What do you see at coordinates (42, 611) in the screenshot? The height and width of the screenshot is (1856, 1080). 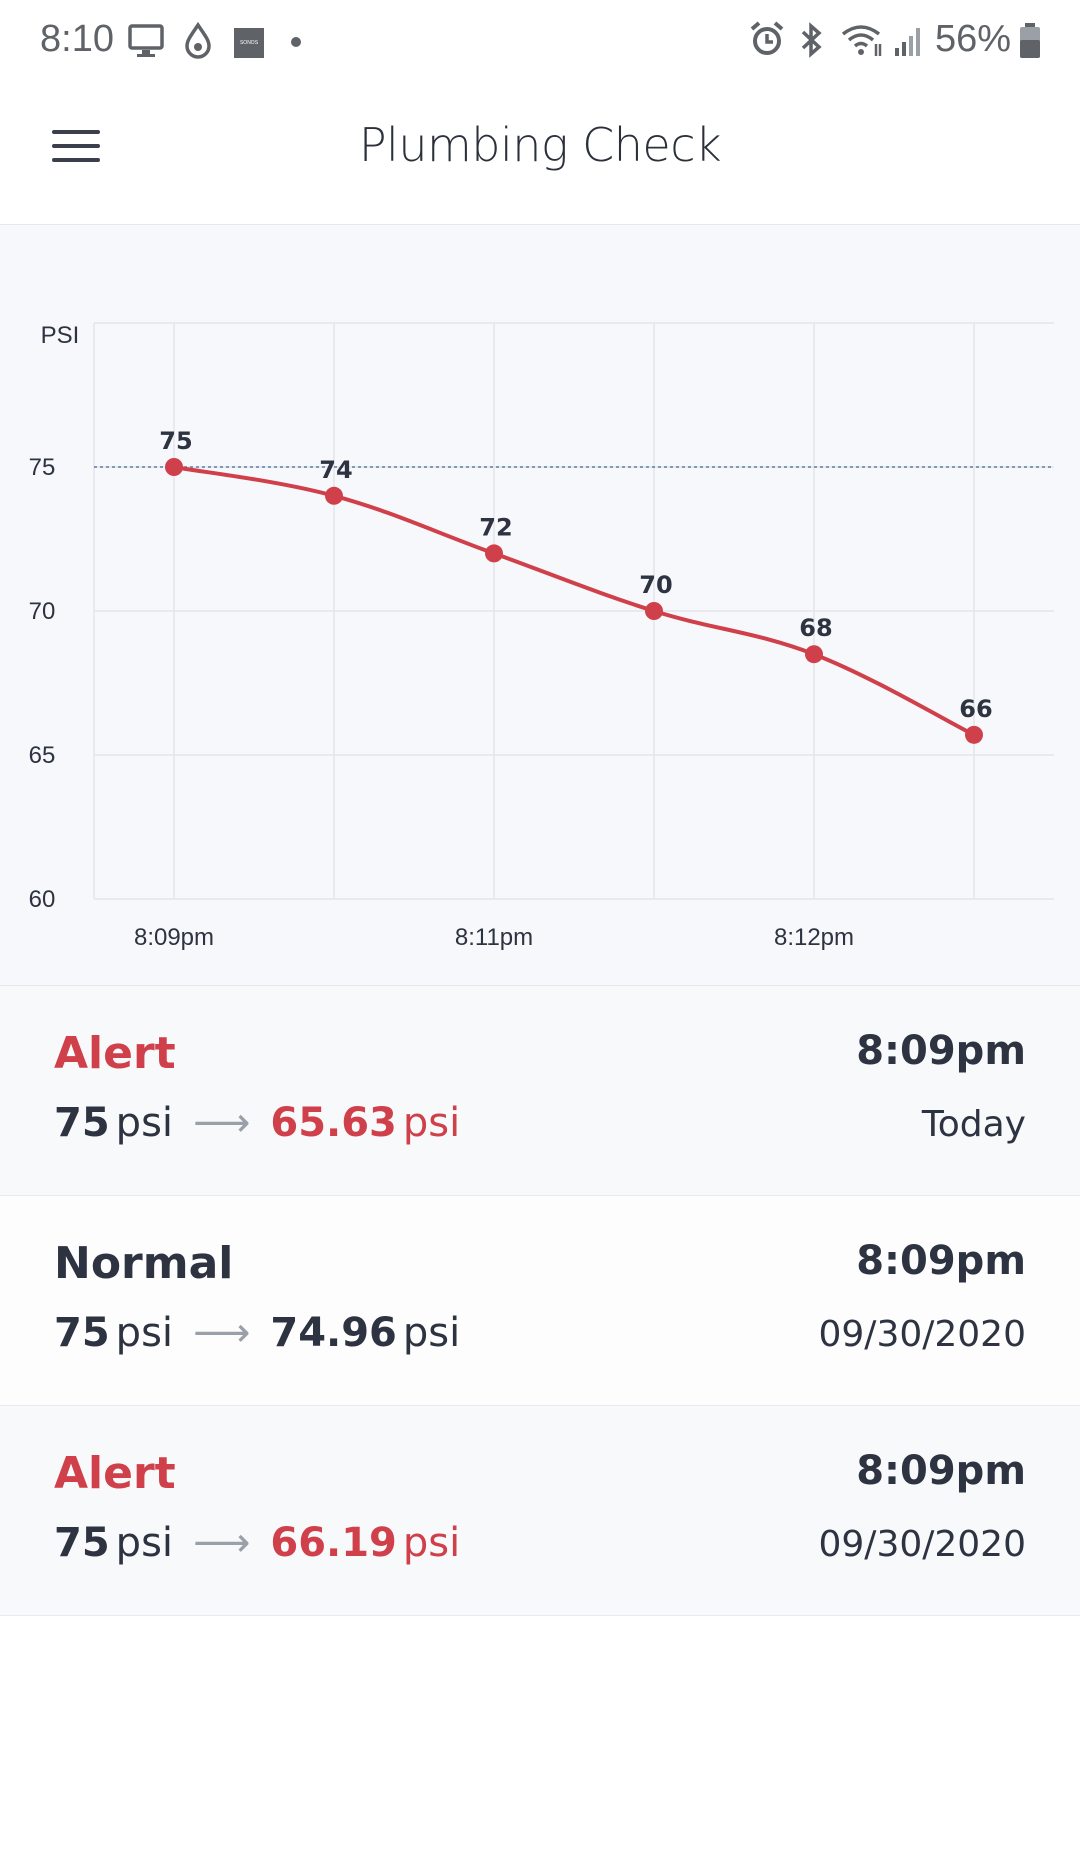 I see `y-tick-label: 70` at bounding box center [42, 611].